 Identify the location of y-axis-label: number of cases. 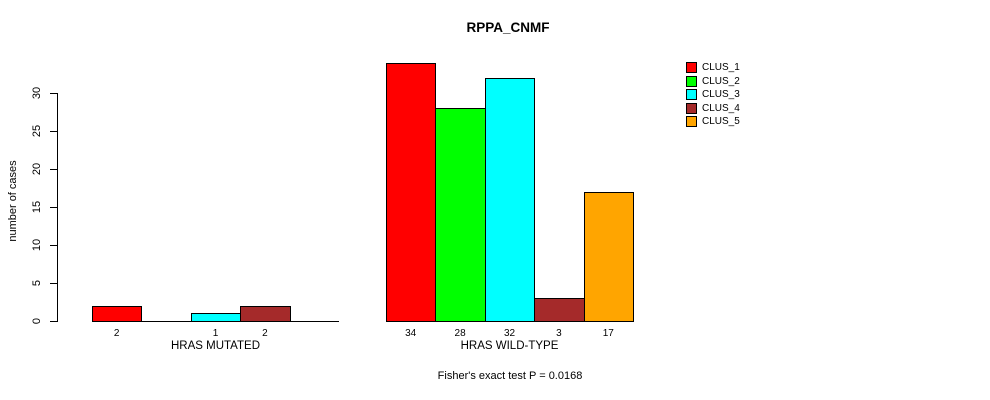
(13, 201).